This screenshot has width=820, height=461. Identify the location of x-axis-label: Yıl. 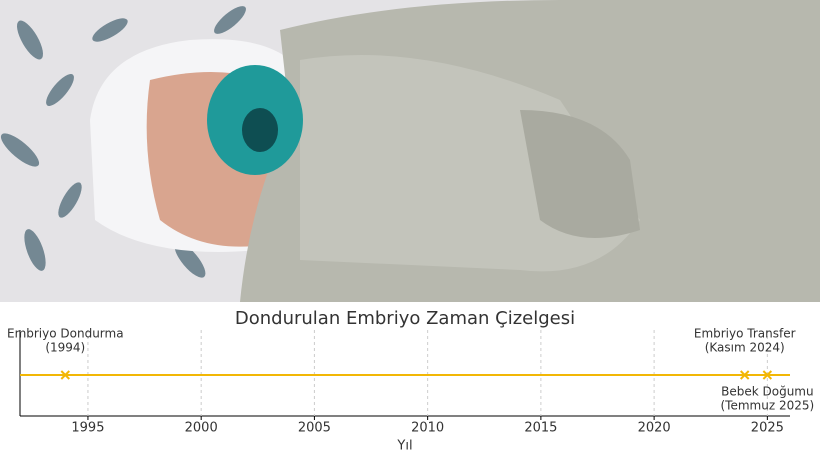
(404, 446).